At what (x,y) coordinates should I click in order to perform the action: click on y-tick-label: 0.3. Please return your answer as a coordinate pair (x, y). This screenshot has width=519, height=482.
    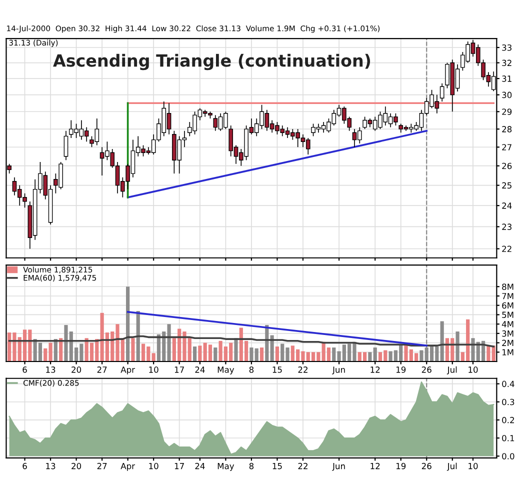
    Looking at the image, I should click on (508, 402).